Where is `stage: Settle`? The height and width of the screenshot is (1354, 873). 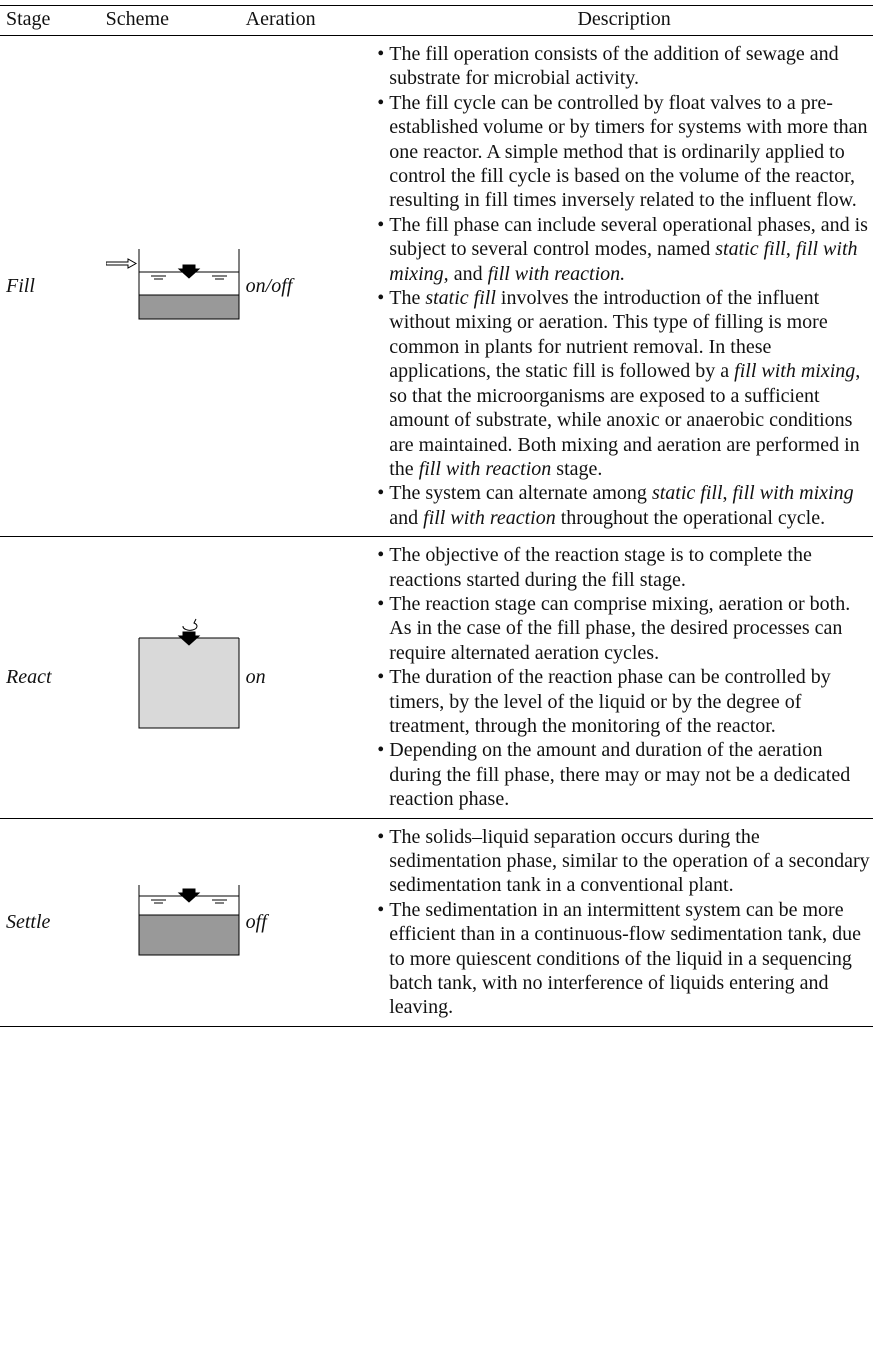 stage: Settle is located at coordinates (53, 922).